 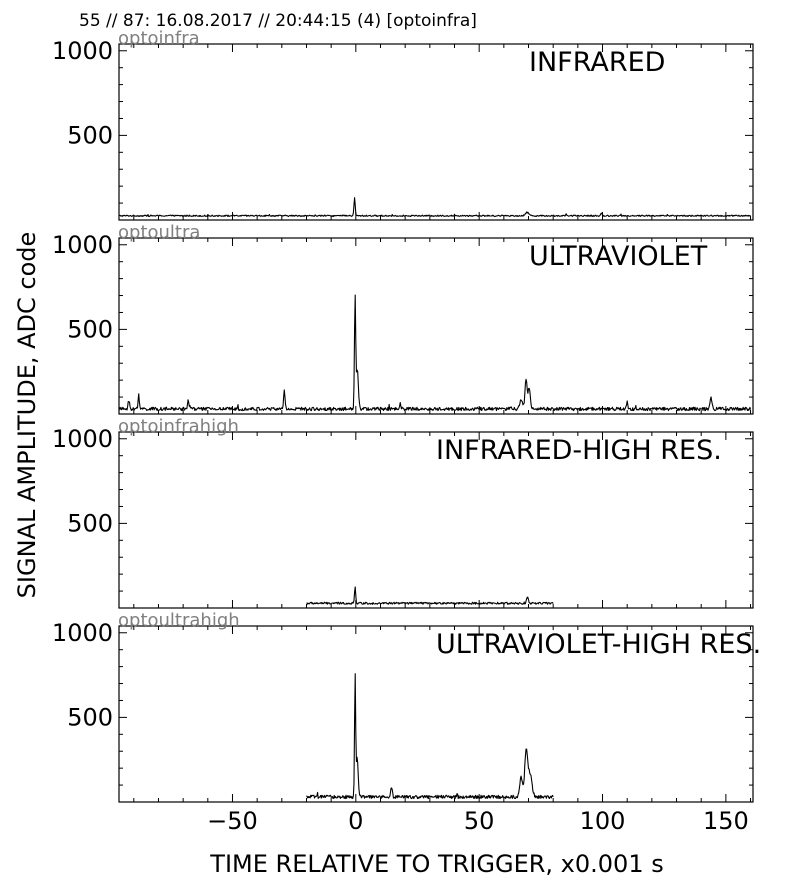 What do you see at coordinates (159, 38) in the screenshot?
I see `channel-label: optoinfra` at bounding box center [159, 38].